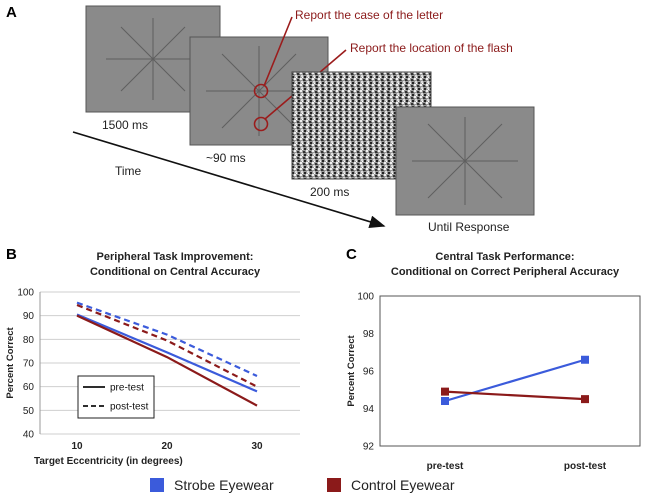 This screenshot has height=502, width=650. Describe the element at coordinates (226, 158) in the screenshot. I see `time-label-target: ~90 ms` at that location.